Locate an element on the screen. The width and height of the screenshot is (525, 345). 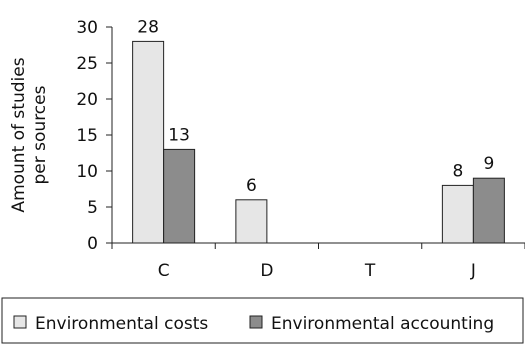
data-label: 6 is located at coordinates (251, 186).